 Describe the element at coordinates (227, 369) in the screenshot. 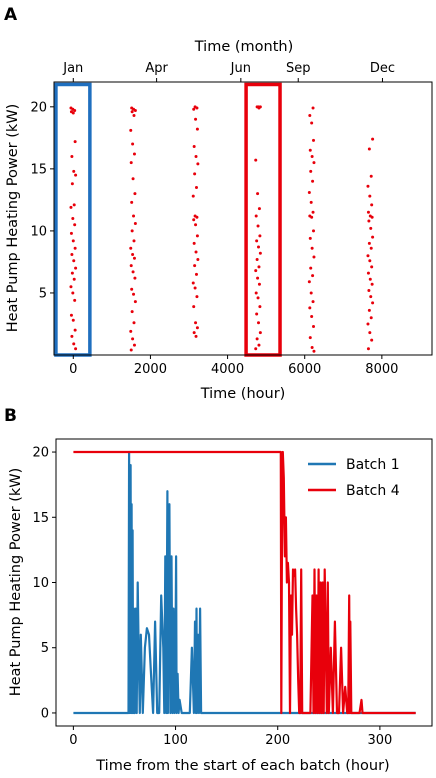

I see `x-tick-label: 4000` at that location.